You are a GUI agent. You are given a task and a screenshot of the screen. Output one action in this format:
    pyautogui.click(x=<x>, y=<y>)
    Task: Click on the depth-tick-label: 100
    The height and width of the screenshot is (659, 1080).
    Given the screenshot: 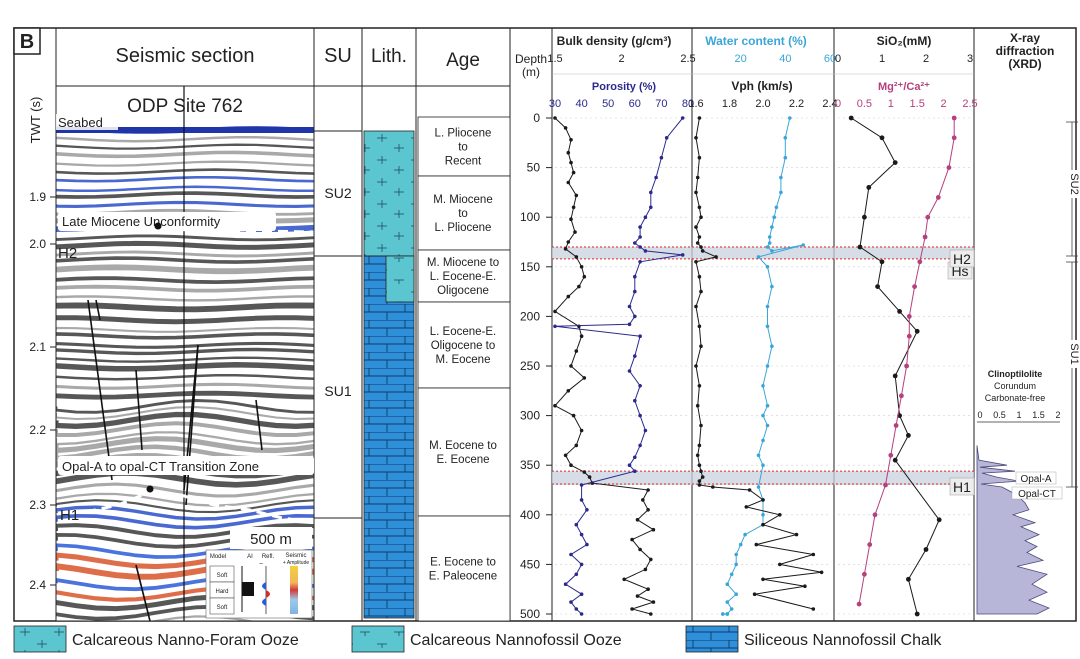 What is the action you would take?
    pyautogui.click(x=530, y=217)
    